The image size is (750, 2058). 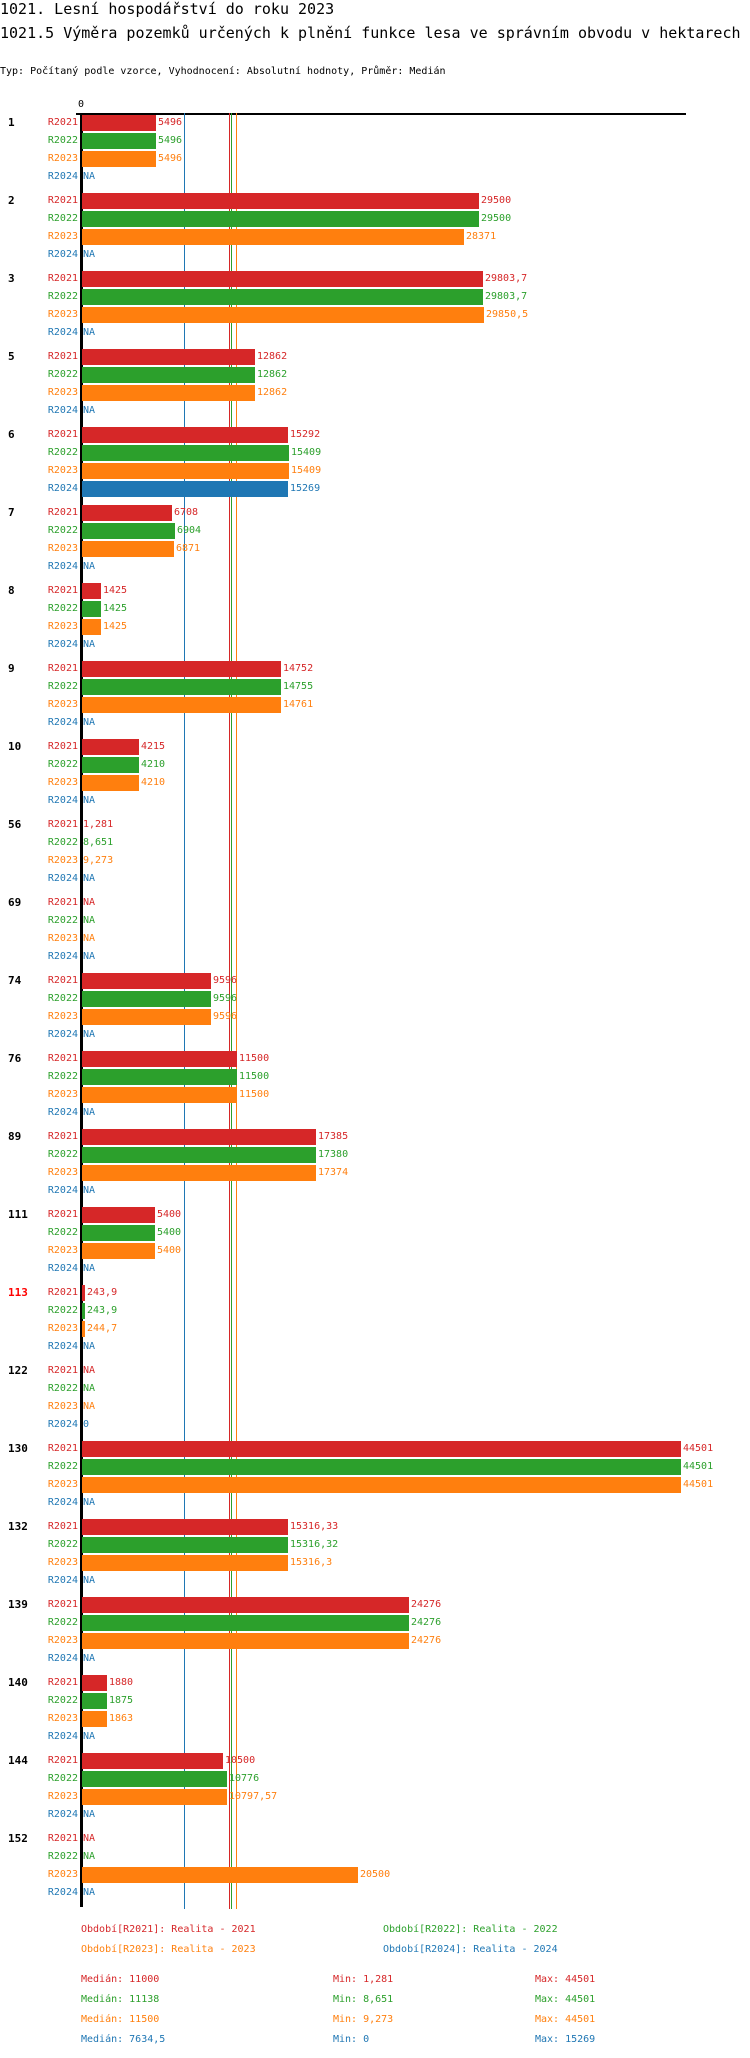 I want to click on category-label: 7, so click(x=11, y=512).